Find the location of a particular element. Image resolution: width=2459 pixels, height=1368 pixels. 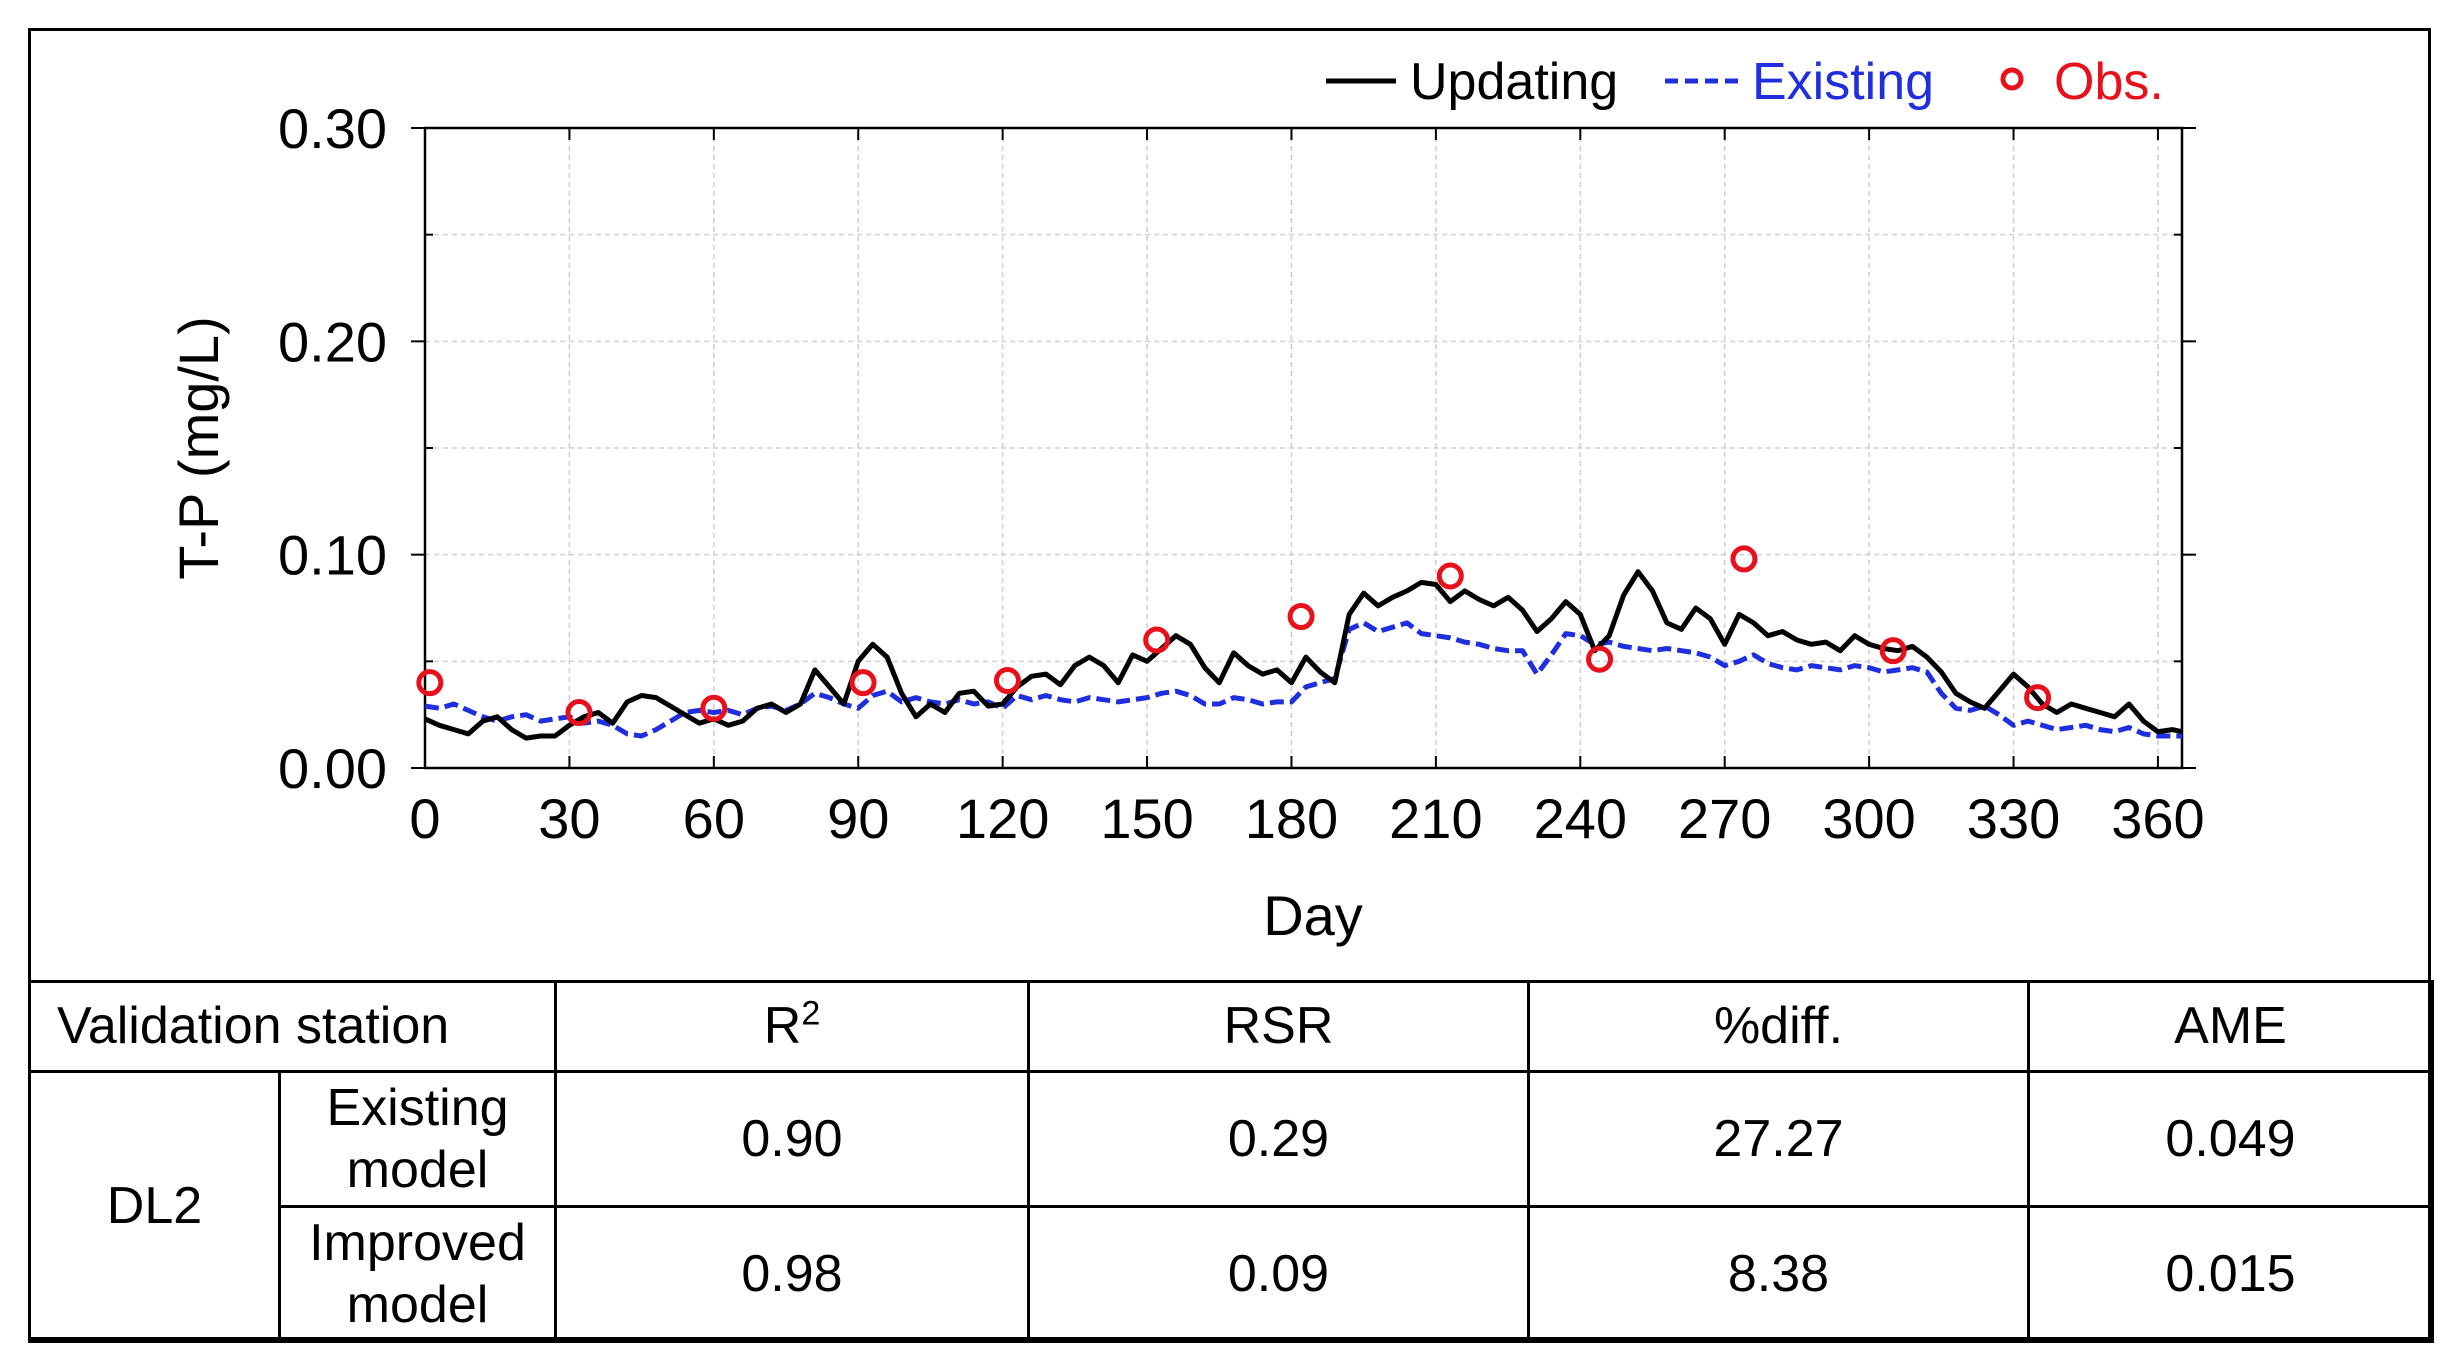

x-tick-label: 270 is located at coordinates (1724, 818).